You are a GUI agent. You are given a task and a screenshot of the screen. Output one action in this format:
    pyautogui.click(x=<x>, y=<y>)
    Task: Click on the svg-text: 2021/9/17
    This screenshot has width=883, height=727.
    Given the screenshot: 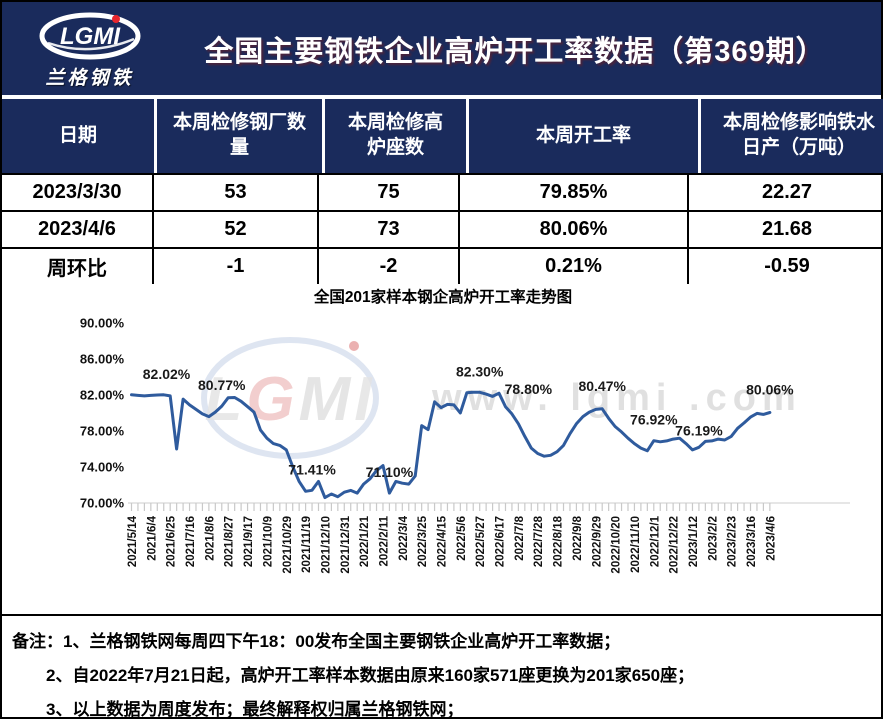 What is the action you would take?
    pyautogui.click(x=249, y=541)
    